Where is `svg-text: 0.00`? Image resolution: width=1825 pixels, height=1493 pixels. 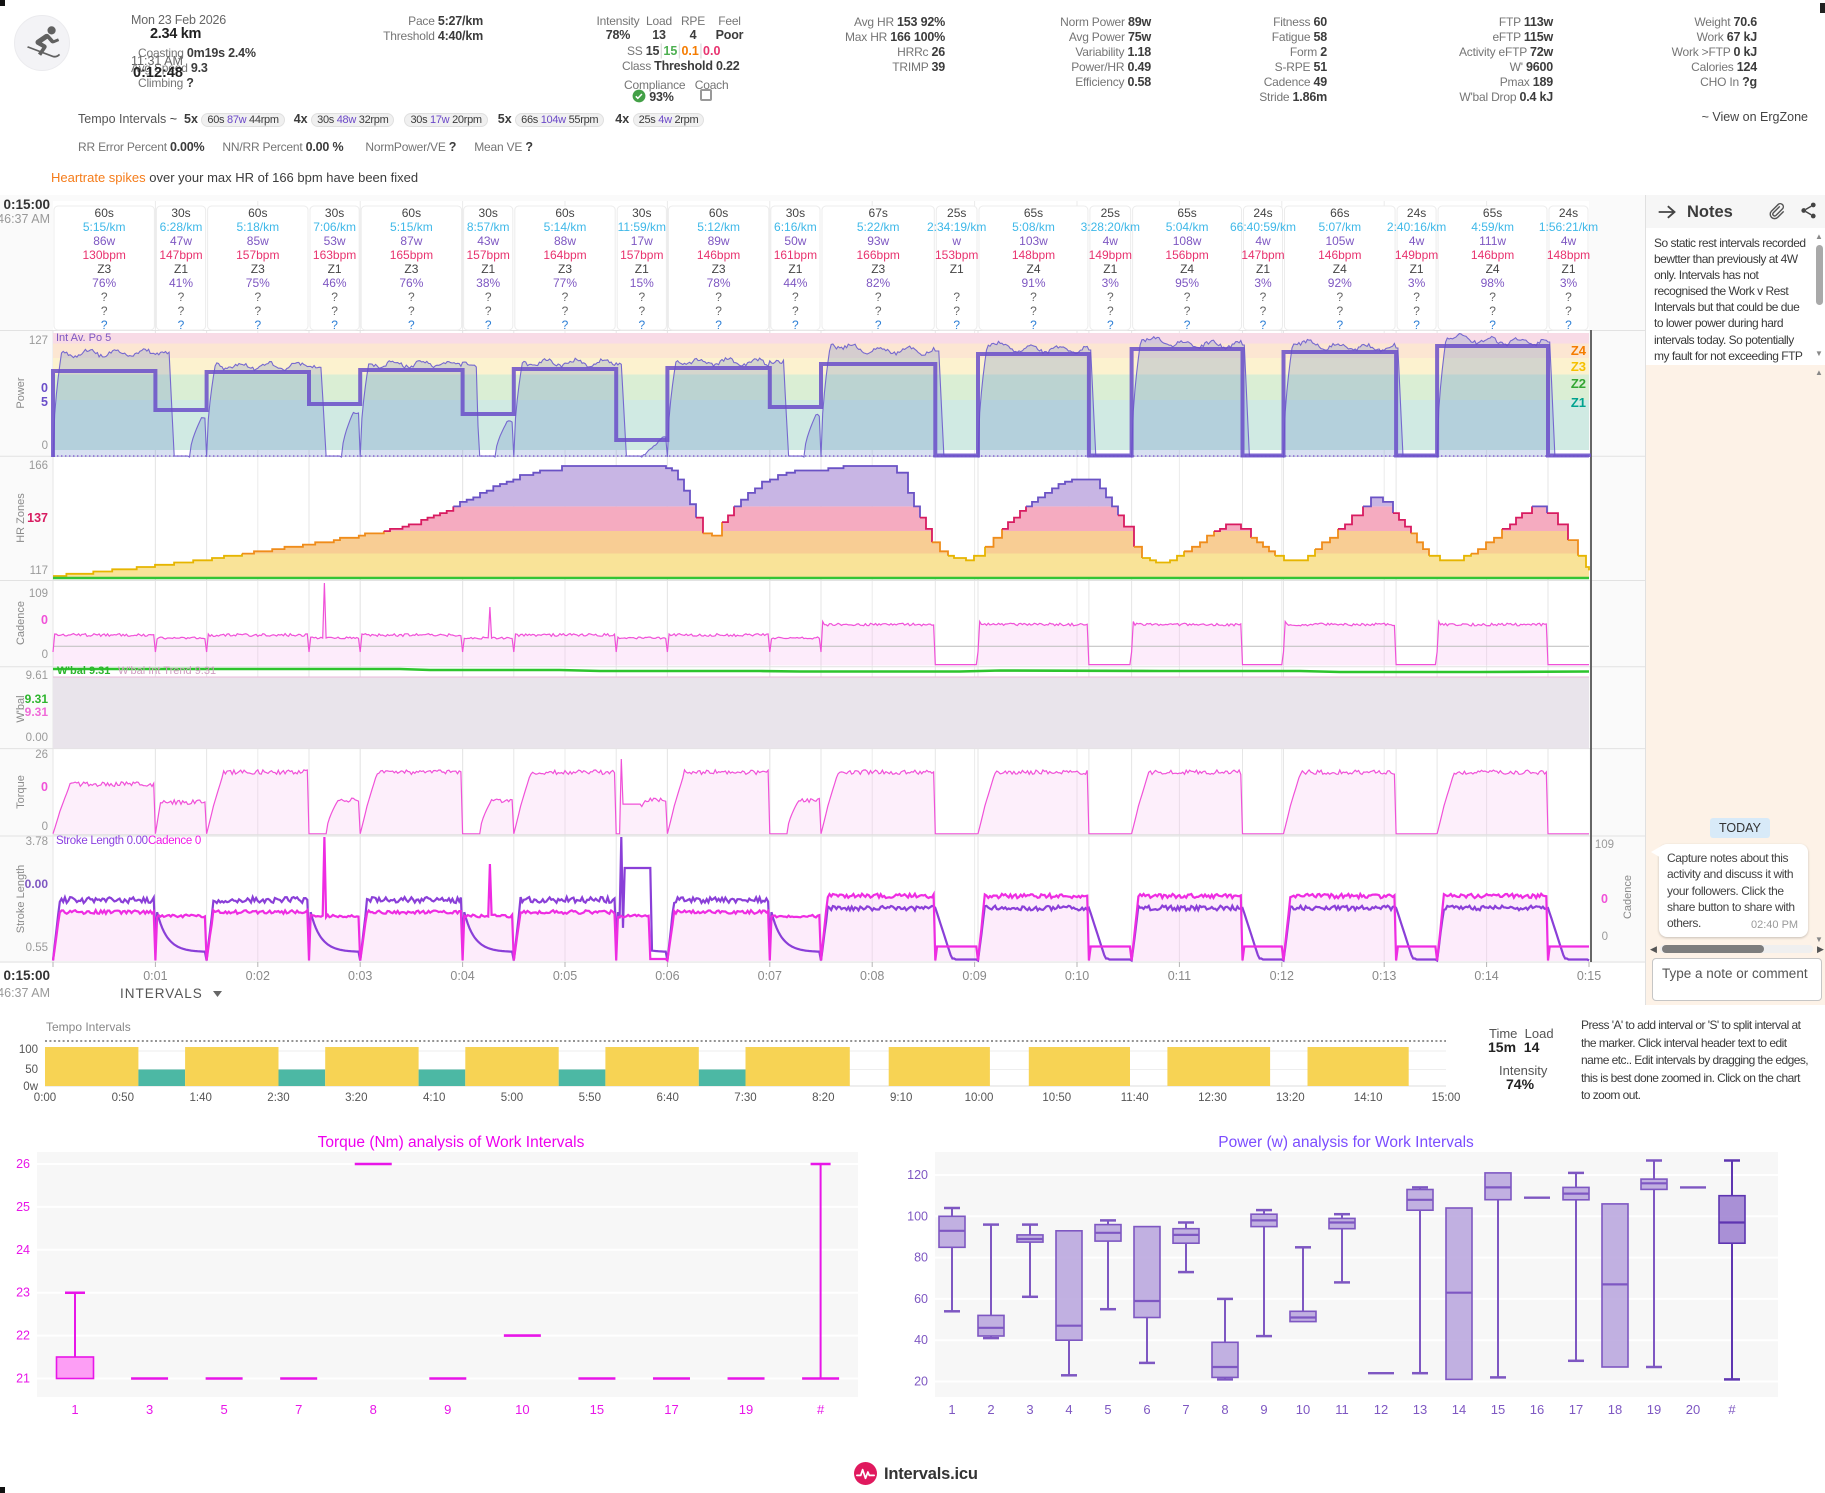 svg-text: 0.00 is located at coordinates (37, 884).